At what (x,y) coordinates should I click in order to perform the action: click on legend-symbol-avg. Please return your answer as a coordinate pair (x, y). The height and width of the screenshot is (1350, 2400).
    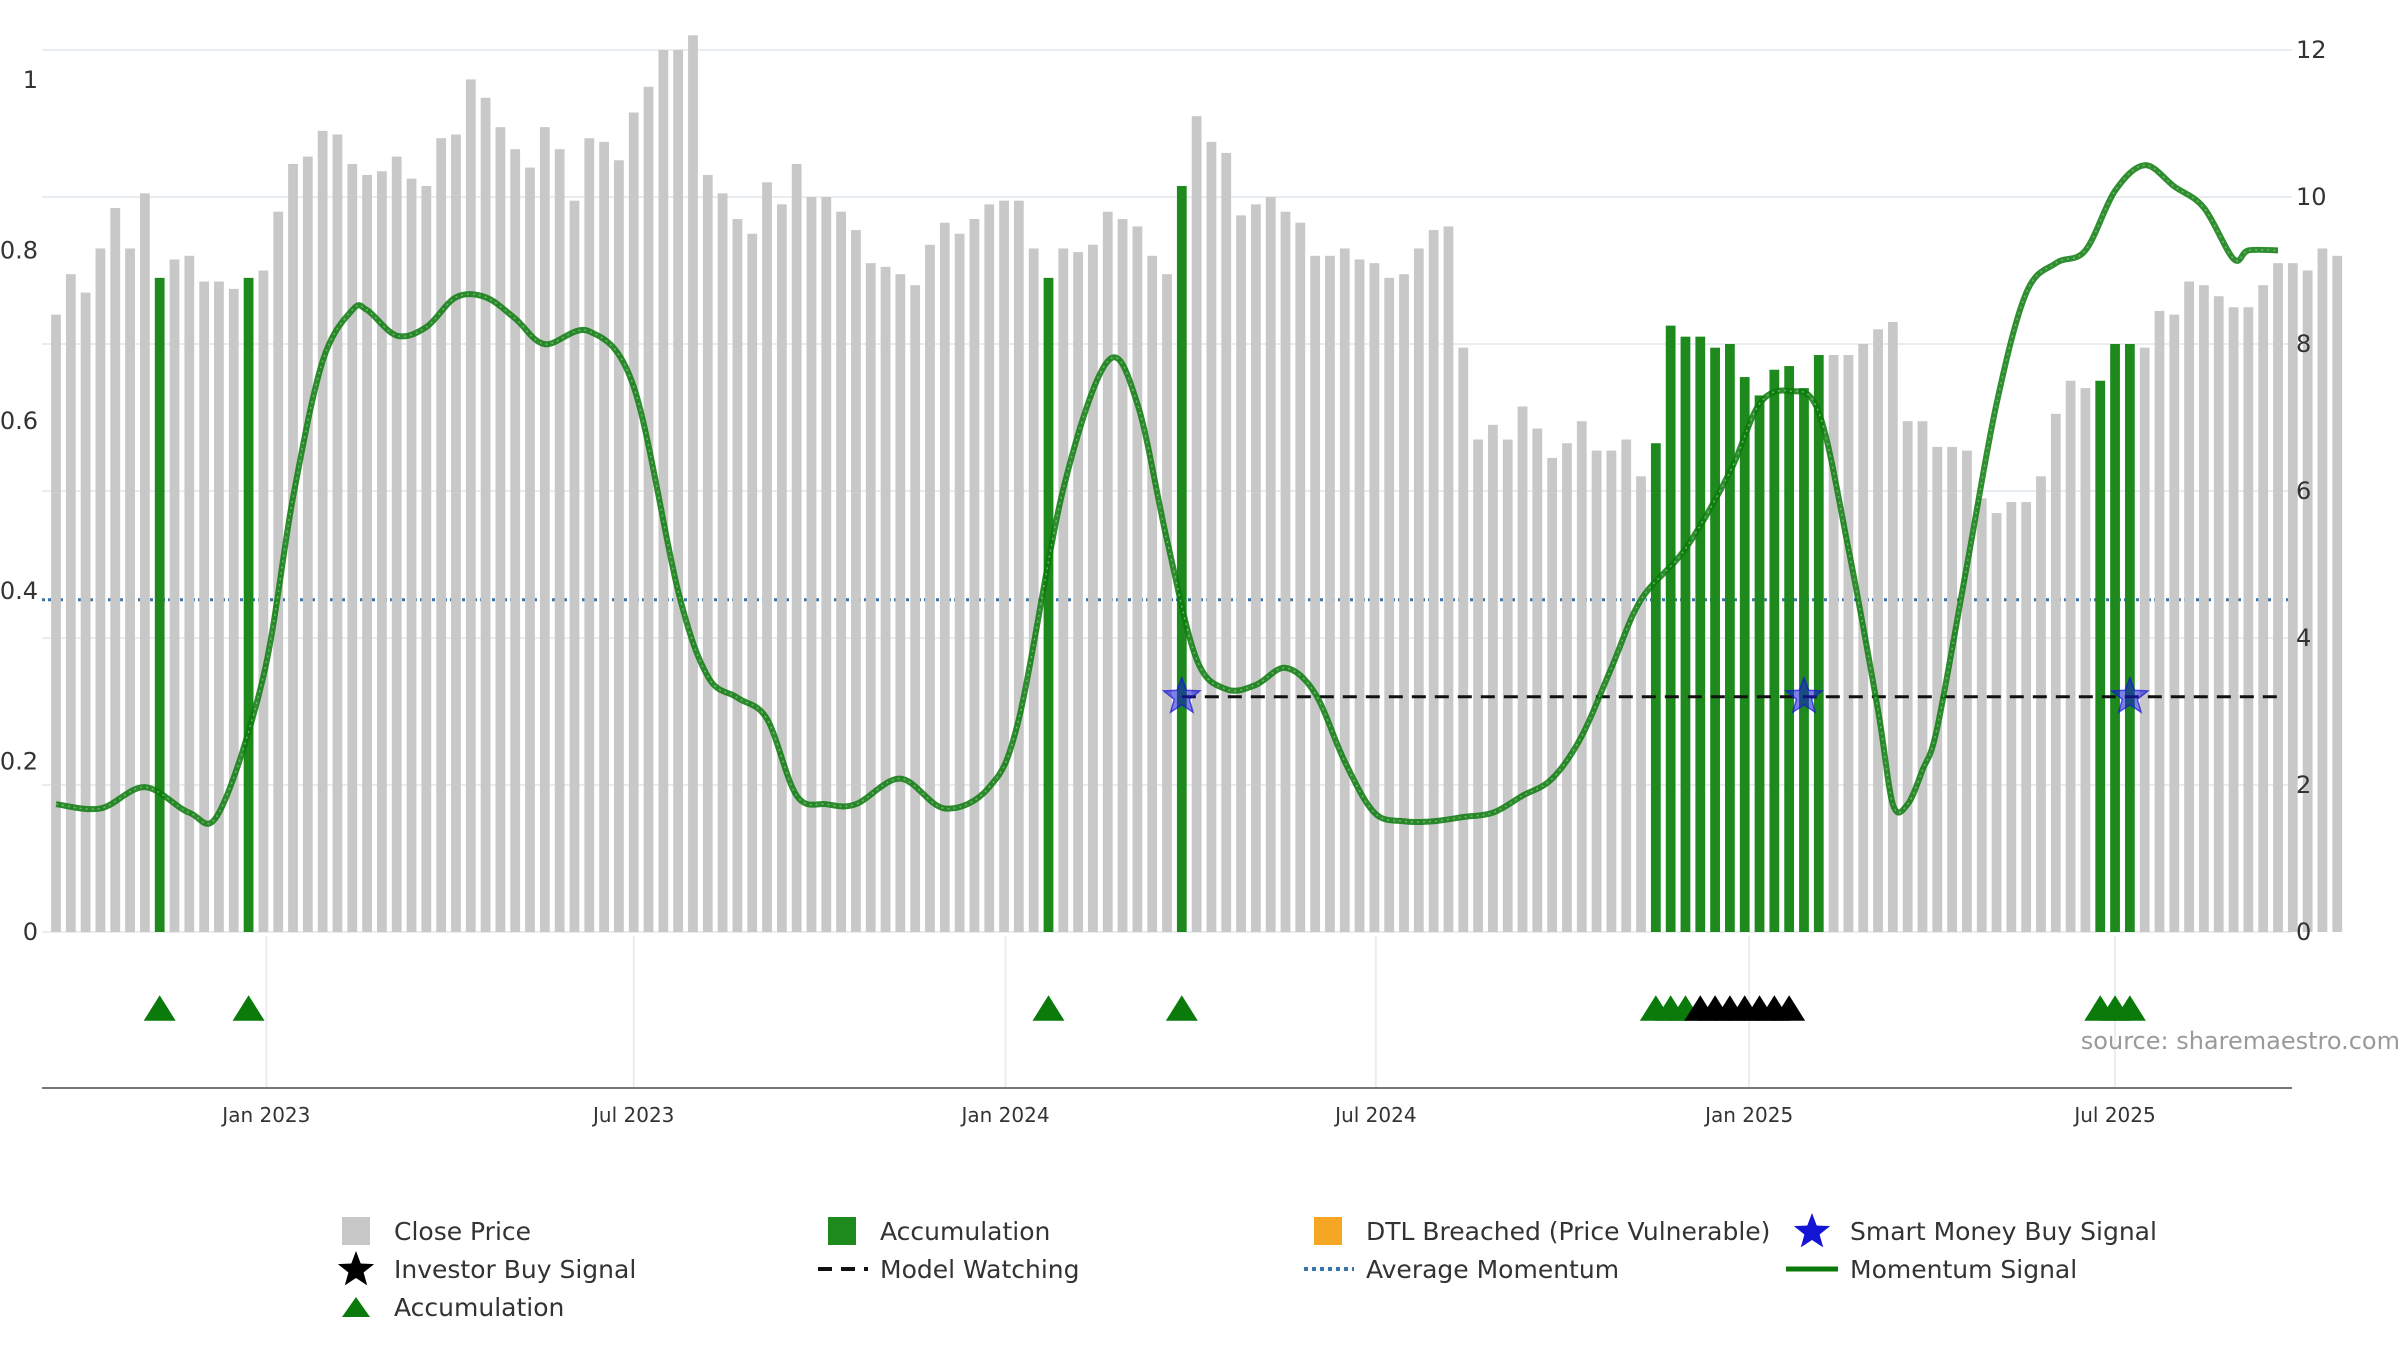
    Looking at the image, I should click on (1328, 1269).